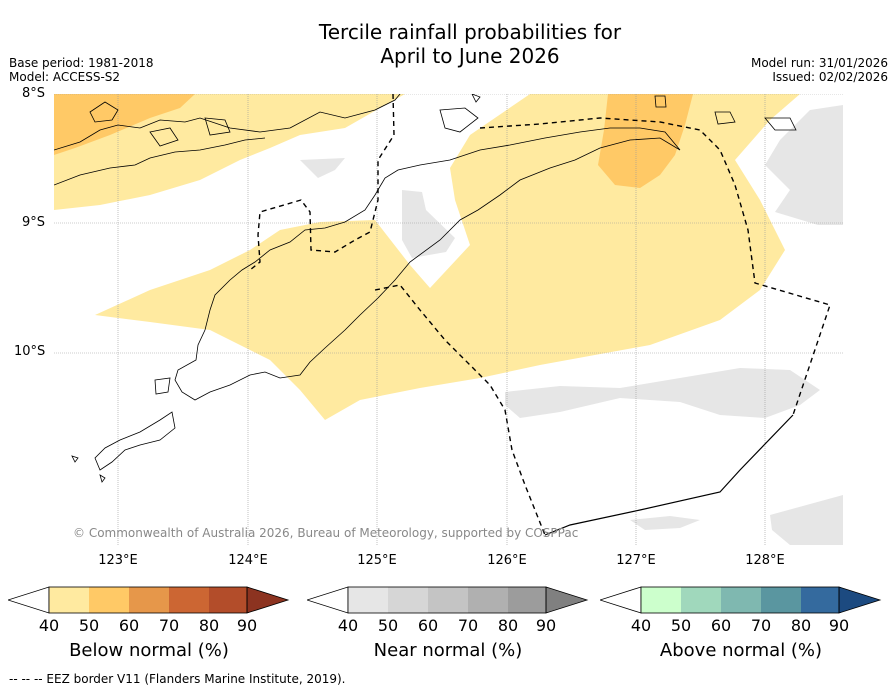 This screenshot has width=896, height=690. Describe the element at coordinates (741, 650) in the screenshot. I see `above-normal-label: Above normal (%)` at that location.